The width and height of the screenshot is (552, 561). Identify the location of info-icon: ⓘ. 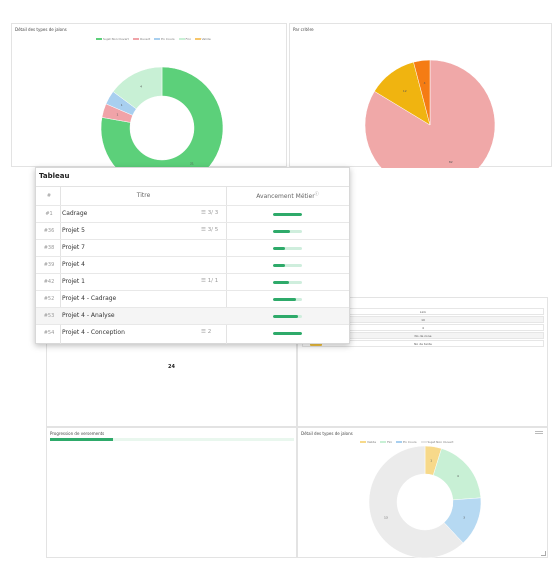
(316, 193).